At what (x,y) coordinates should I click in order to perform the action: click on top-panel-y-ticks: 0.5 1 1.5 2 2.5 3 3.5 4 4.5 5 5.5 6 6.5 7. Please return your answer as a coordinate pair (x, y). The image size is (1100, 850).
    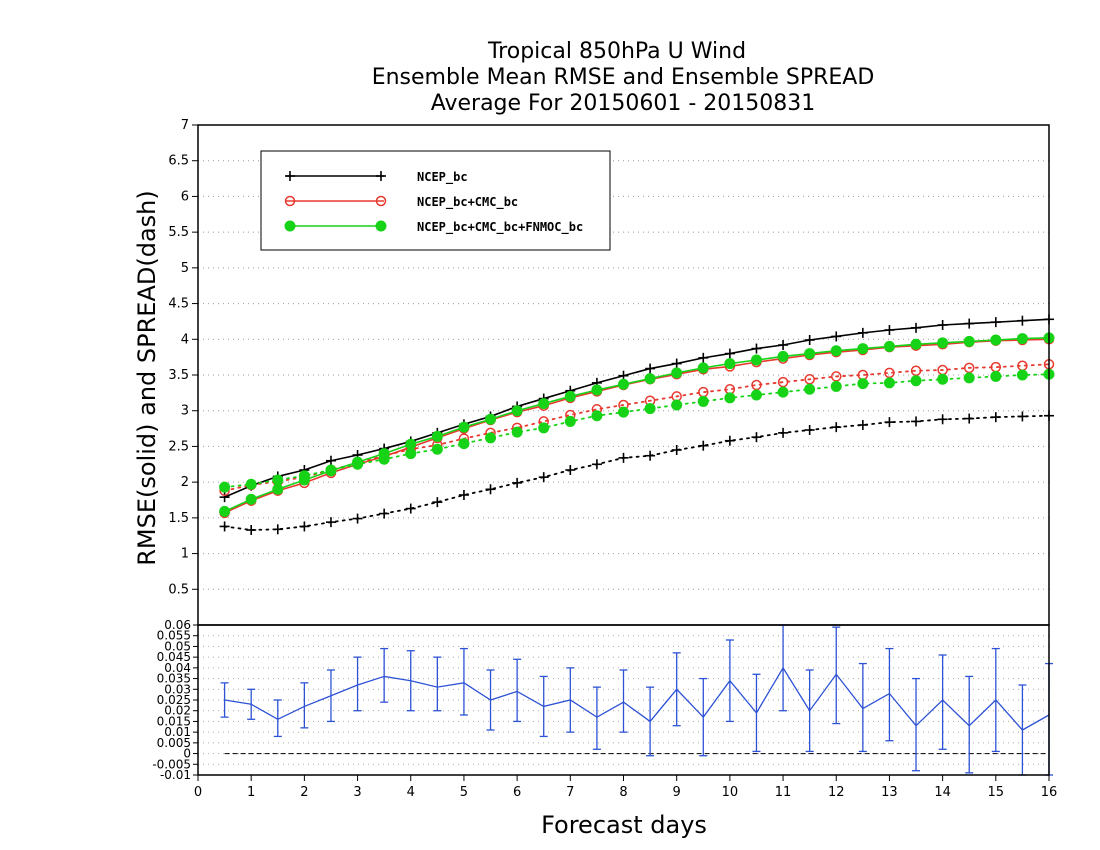
    Looking at the image, I should click on (183, 357).